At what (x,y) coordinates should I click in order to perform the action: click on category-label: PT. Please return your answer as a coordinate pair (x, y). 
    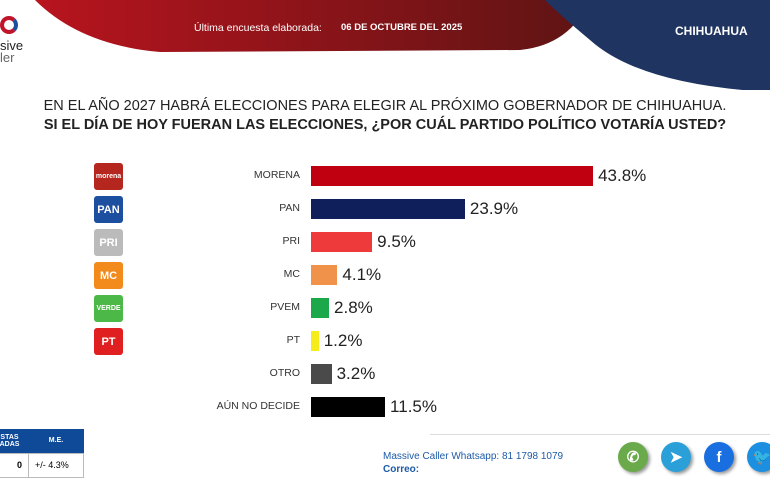
    Looking at the image, I should click on (293, 340).